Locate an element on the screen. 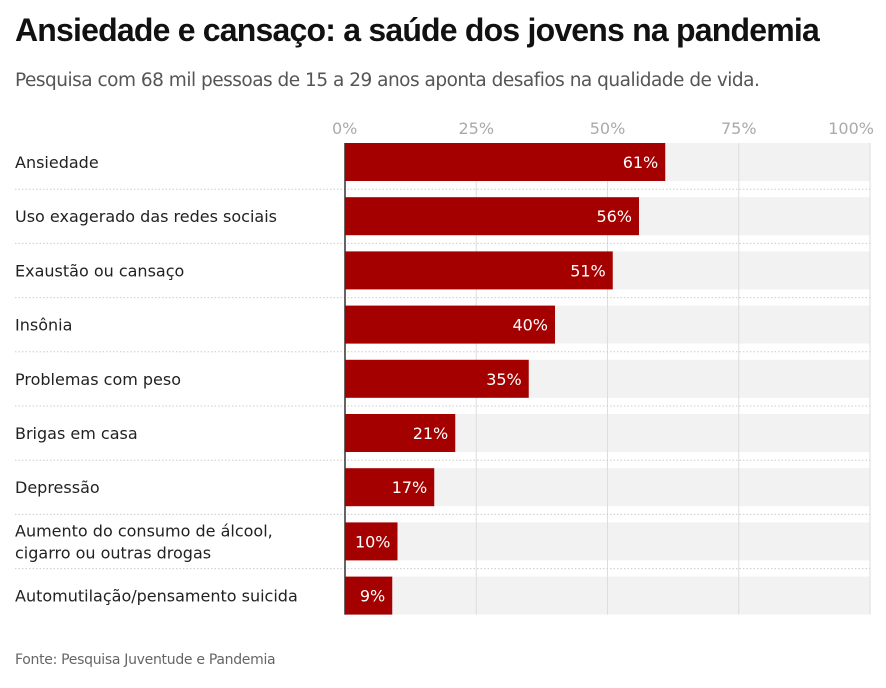  value-label: 17% is located at coordinates (410, 487).